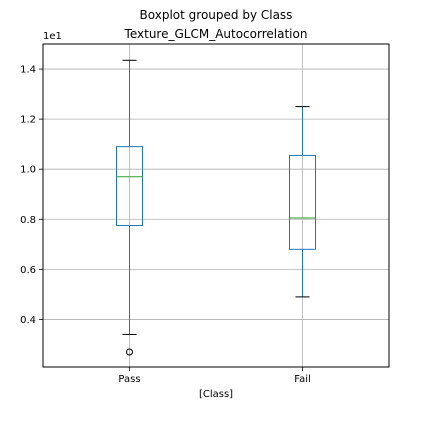 The height and width of the screenshot is (432, 432). Describe the element at coordinates (52, 36) in the screenshot. I see `y-offset-label: 1e1` at that location.